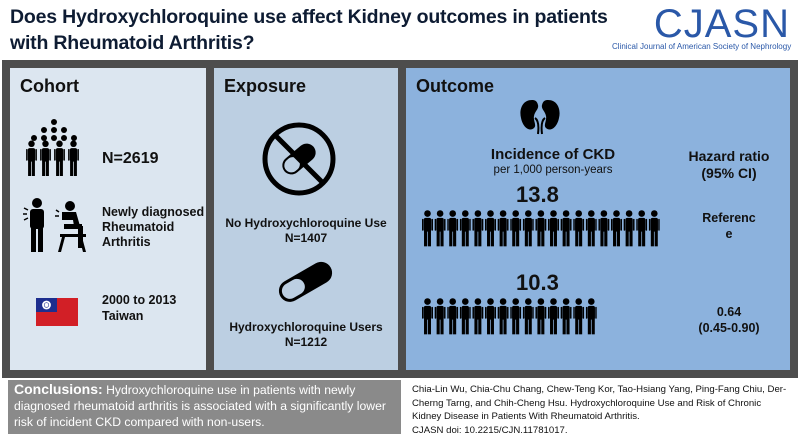 The image size is (800, 437). Describe the element at coordinates (306, 238) in the screenshot. I see `no-hcq-n: N=1407` at that location.